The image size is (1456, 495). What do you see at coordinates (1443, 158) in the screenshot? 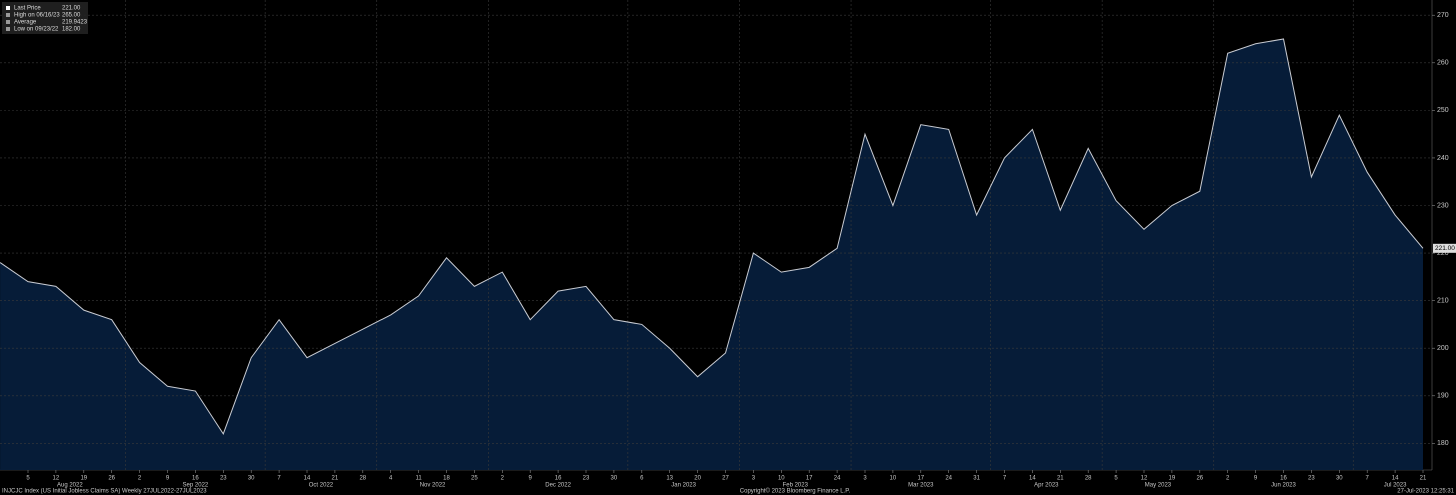
I see `y-tick-label: 240` at bounding box center [1443, 158].